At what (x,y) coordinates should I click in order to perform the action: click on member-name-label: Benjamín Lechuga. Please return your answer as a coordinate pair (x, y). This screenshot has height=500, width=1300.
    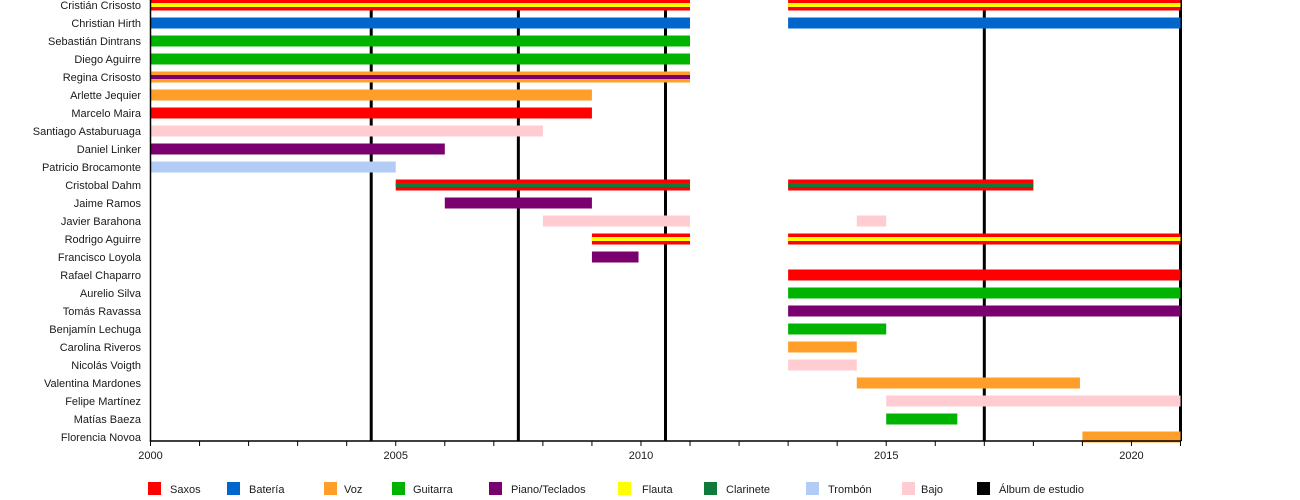
    Looking at the image, I should click on (95, 330).